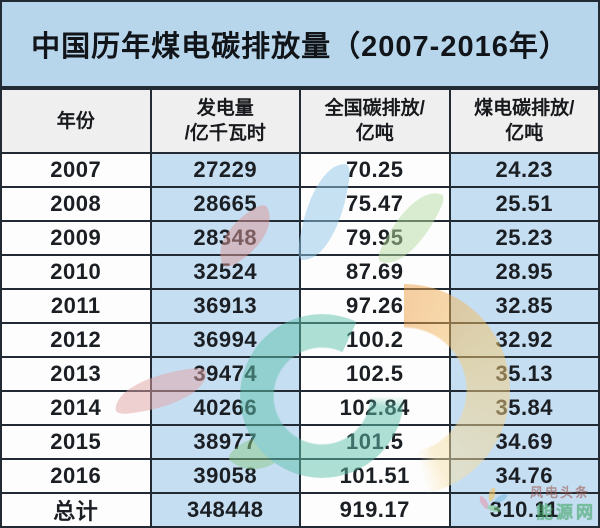  What do you see at coordinates (76, 476) in the screenshot?
I see `cell-year: 2016` at bounding box center [76, 476].